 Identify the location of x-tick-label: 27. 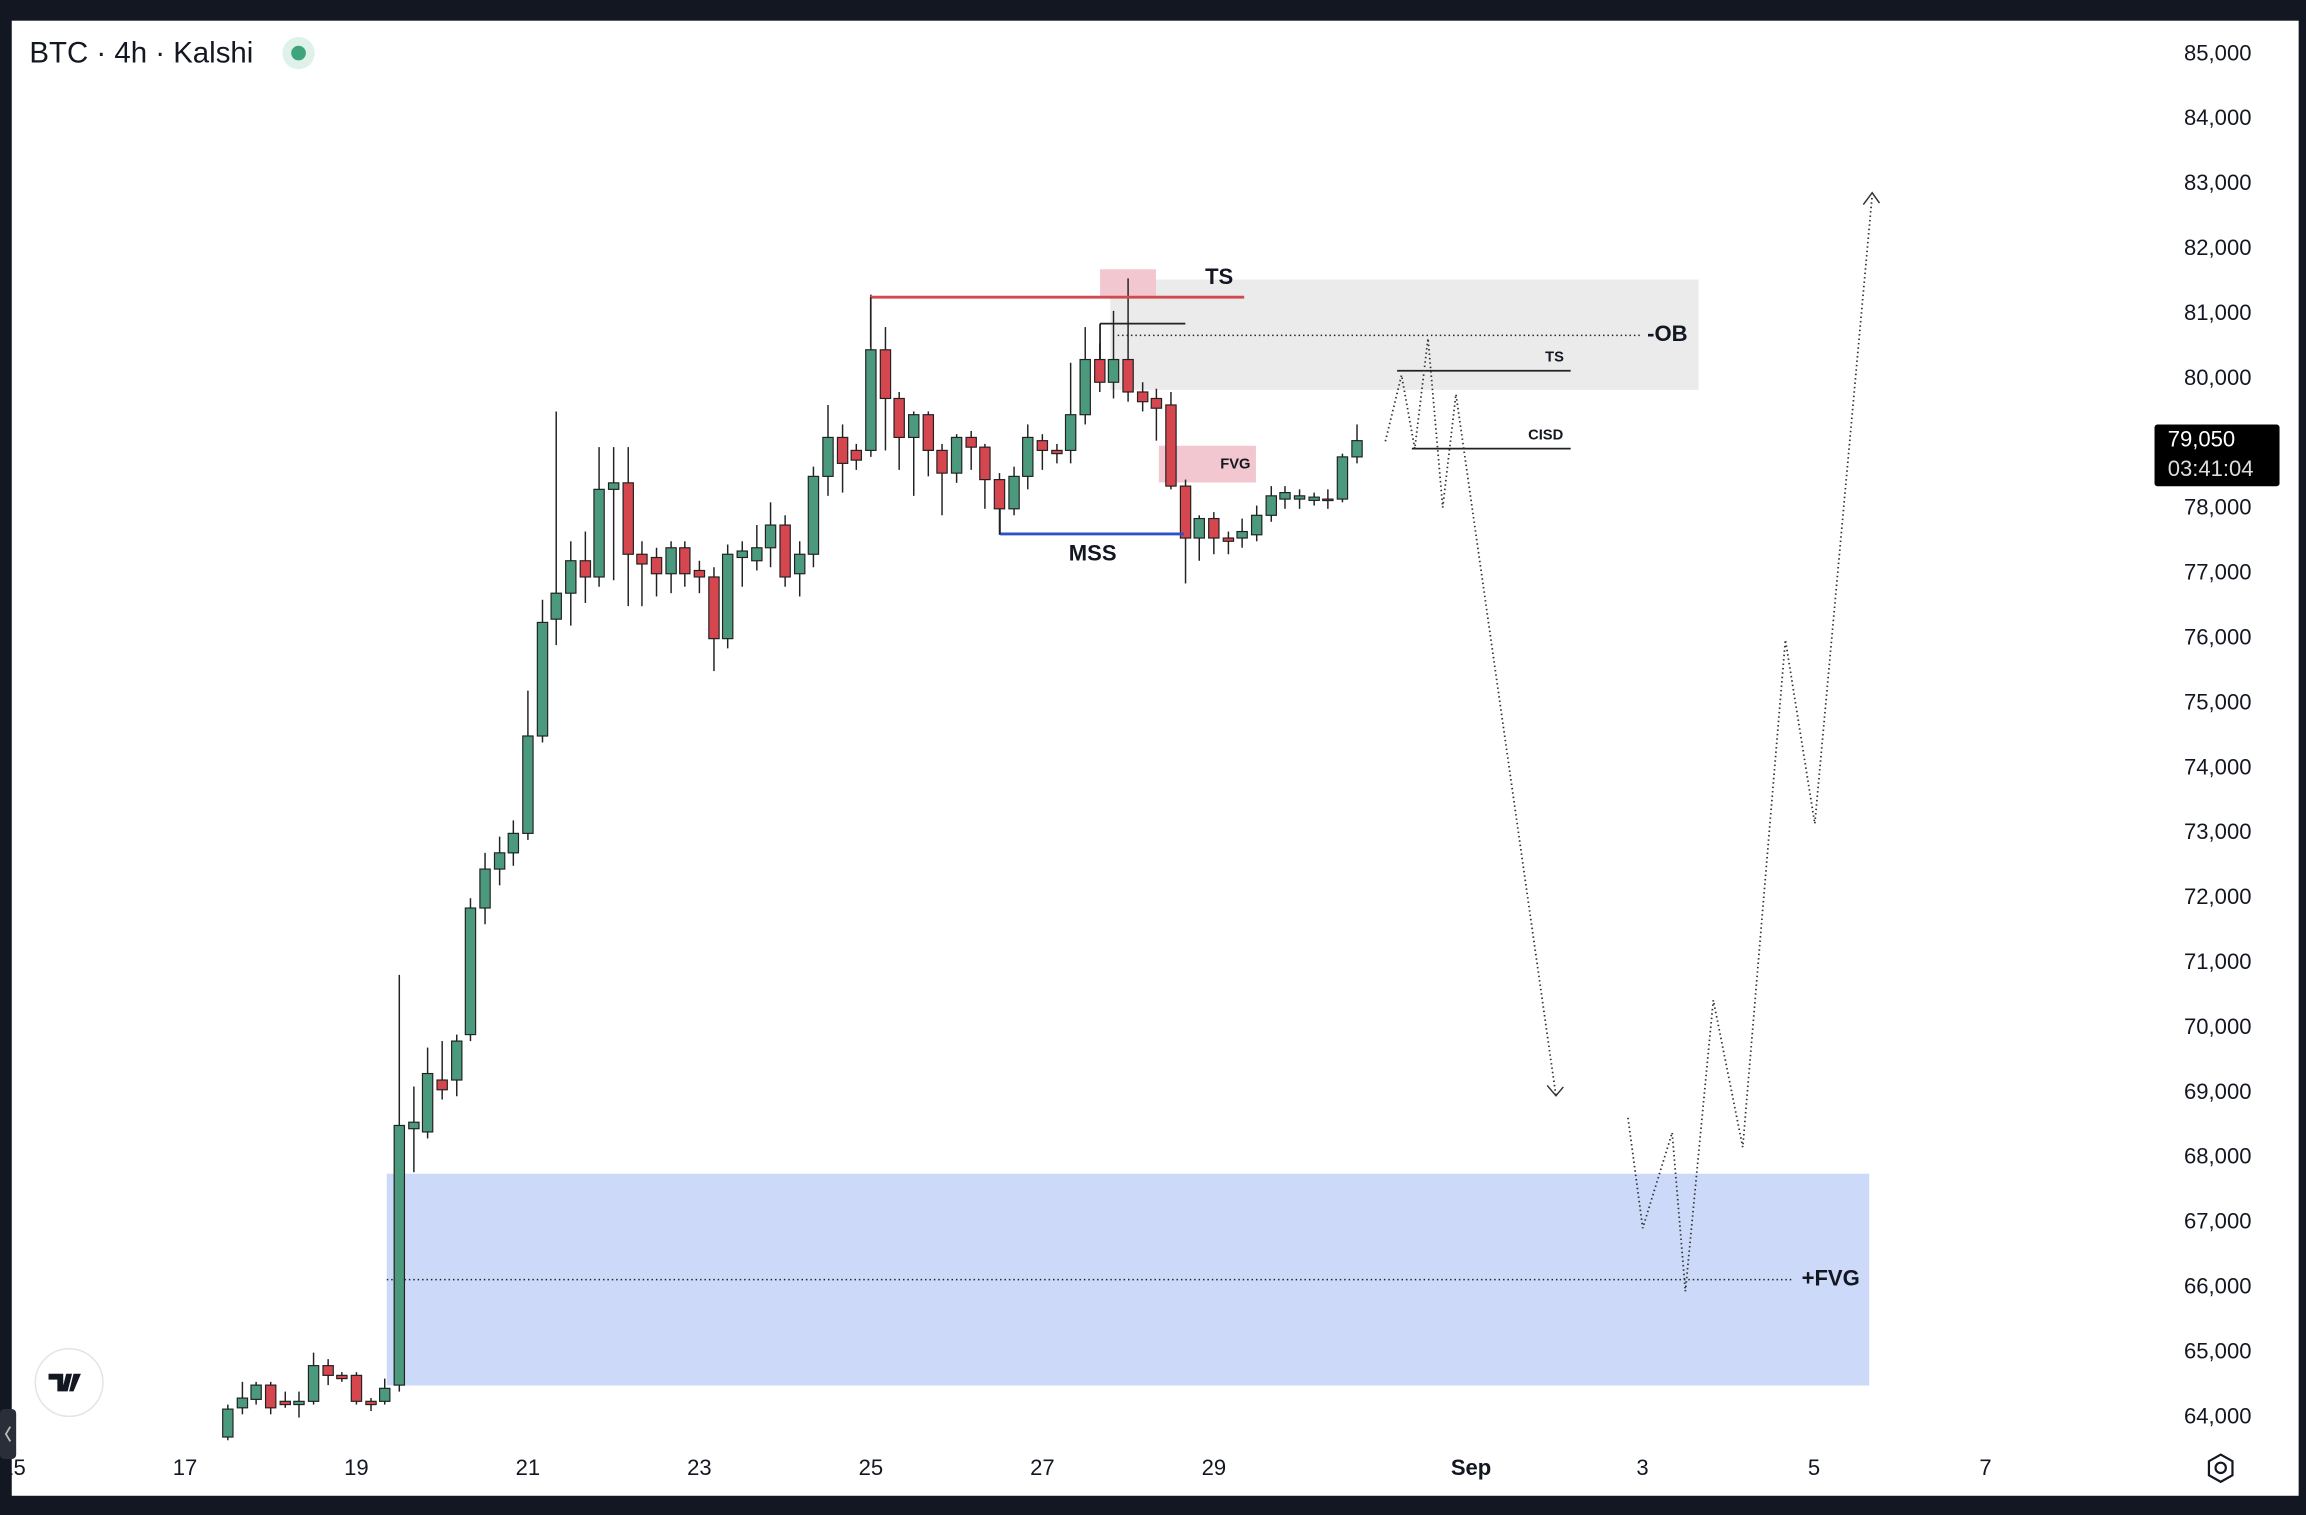
(1042, 1467).